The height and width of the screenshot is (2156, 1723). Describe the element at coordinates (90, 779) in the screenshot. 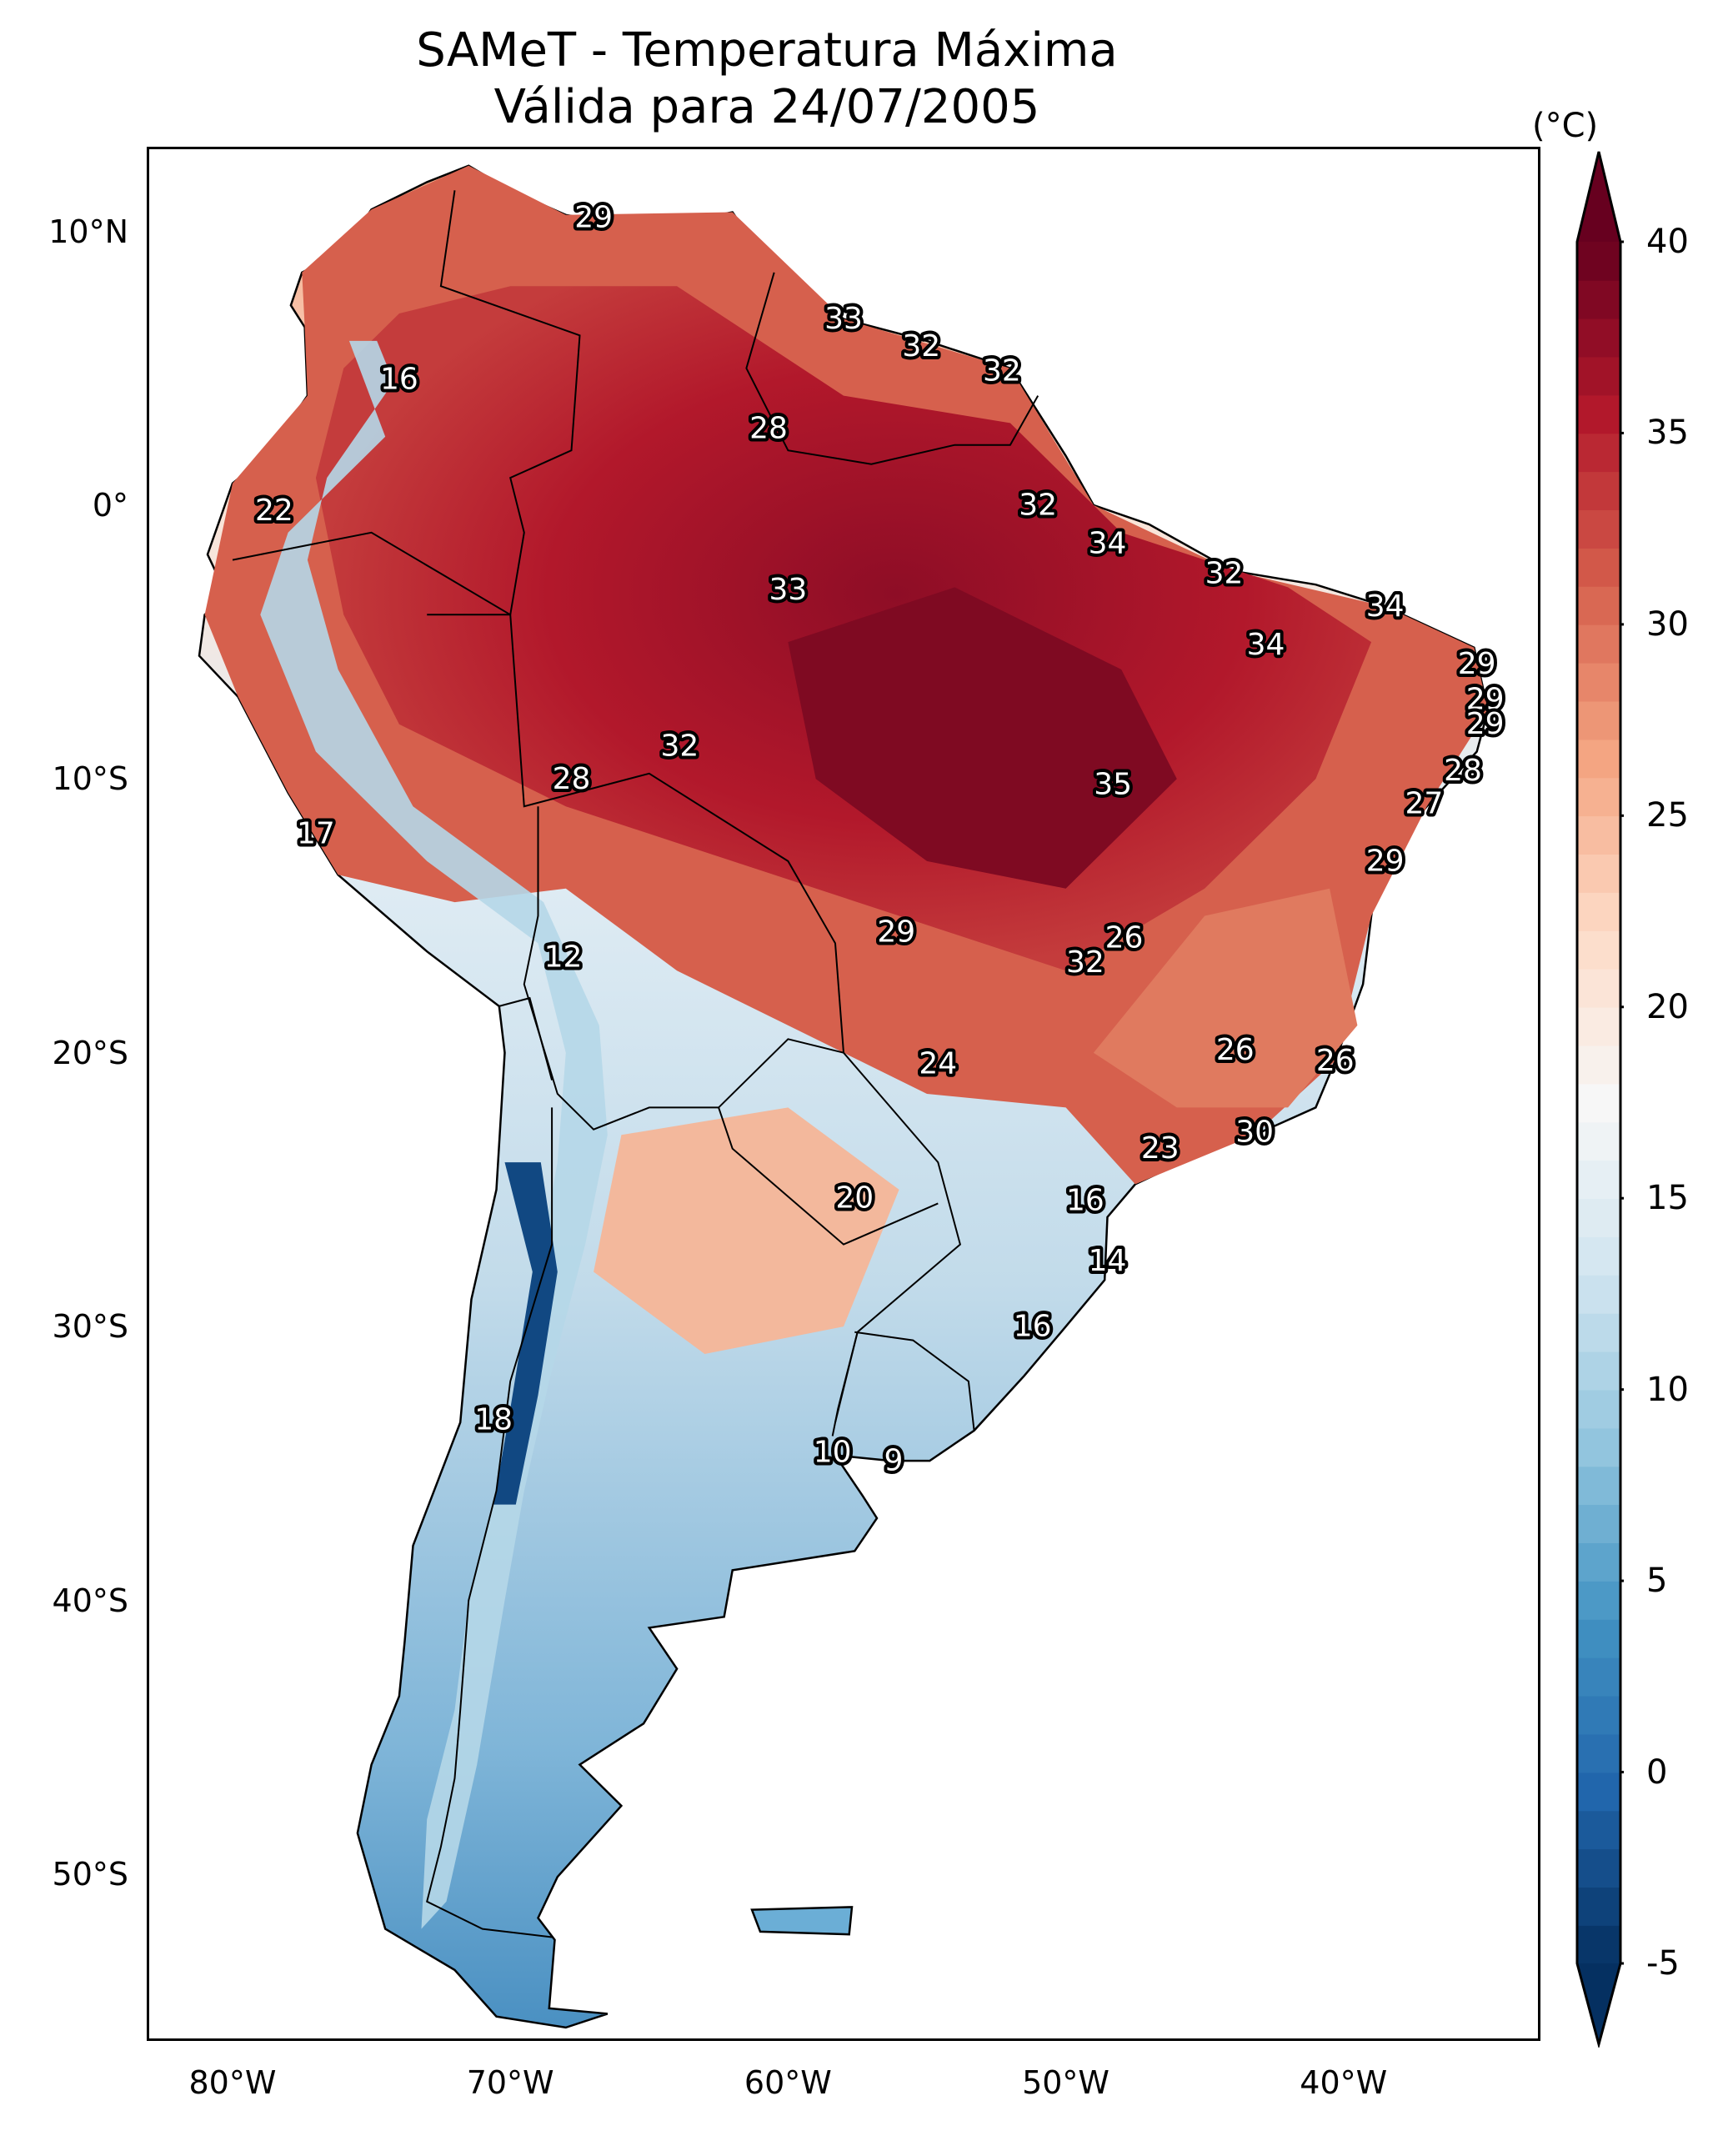

I see `lat-tick-label: 10°S` at that location.